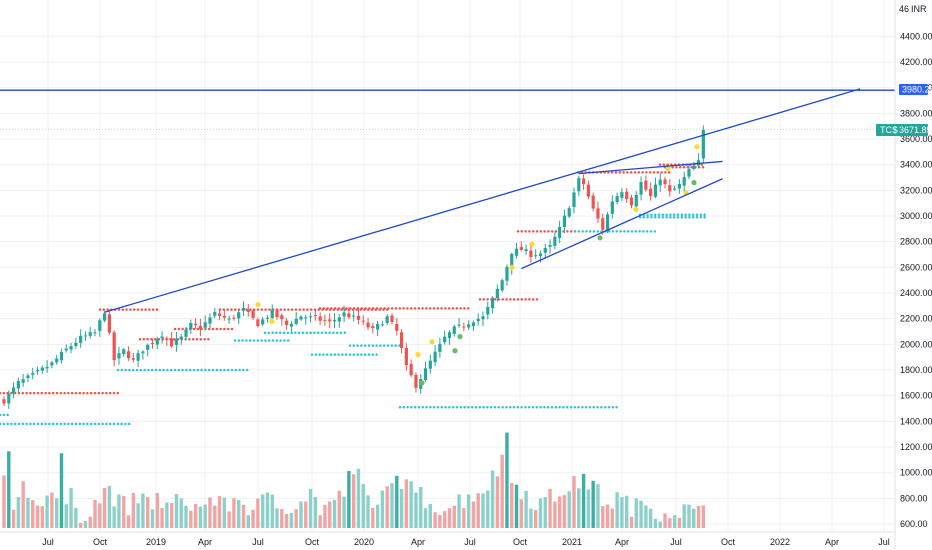 This screenshot has width=932, height=550. What do you see at coordinates (915, 89) in the screenshot?
I see `level-badge: 3980.25` at bounding box center [915, 89].